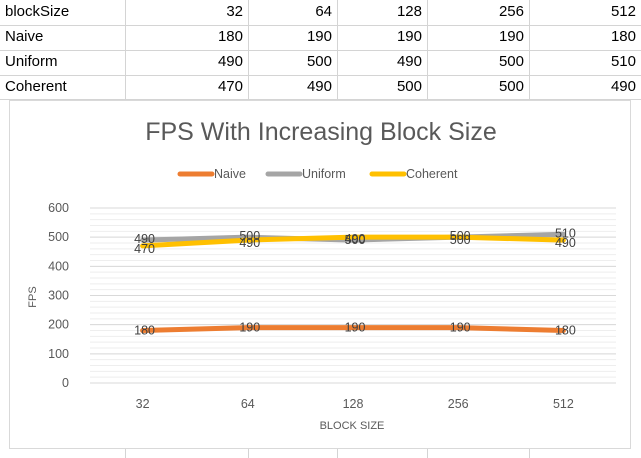 The image size is (641, 458). Describe the element at coordinates (144, 249) in the screenshot. I see `data-label-coherent: 470` at that location.